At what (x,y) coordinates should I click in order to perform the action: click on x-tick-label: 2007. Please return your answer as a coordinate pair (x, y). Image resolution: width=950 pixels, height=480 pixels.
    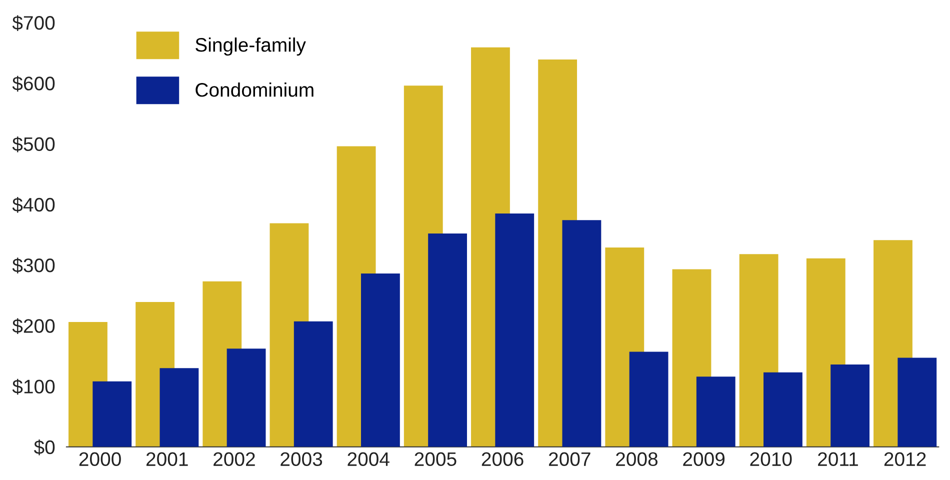
    Looking at the image, I should click on (569, 459).